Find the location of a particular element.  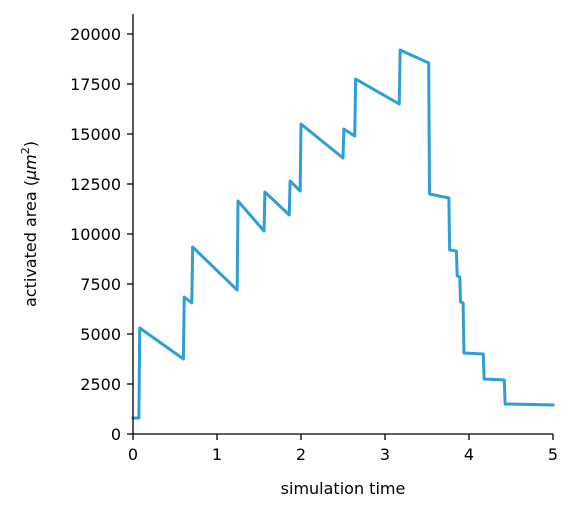

y-tick-label: 5000 is located at coordinates (100, 334).